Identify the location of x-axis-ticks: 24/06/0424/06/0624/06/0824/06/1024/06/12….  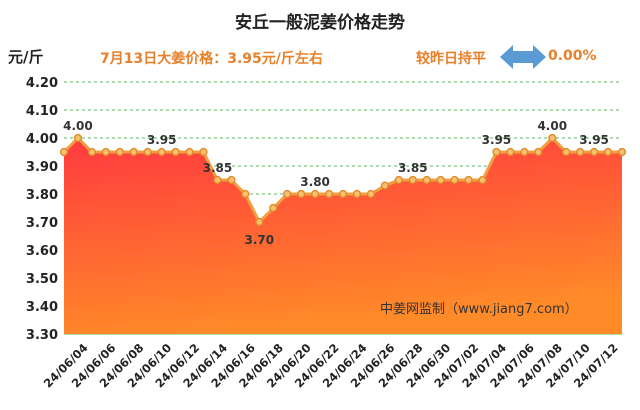
(331, 366).